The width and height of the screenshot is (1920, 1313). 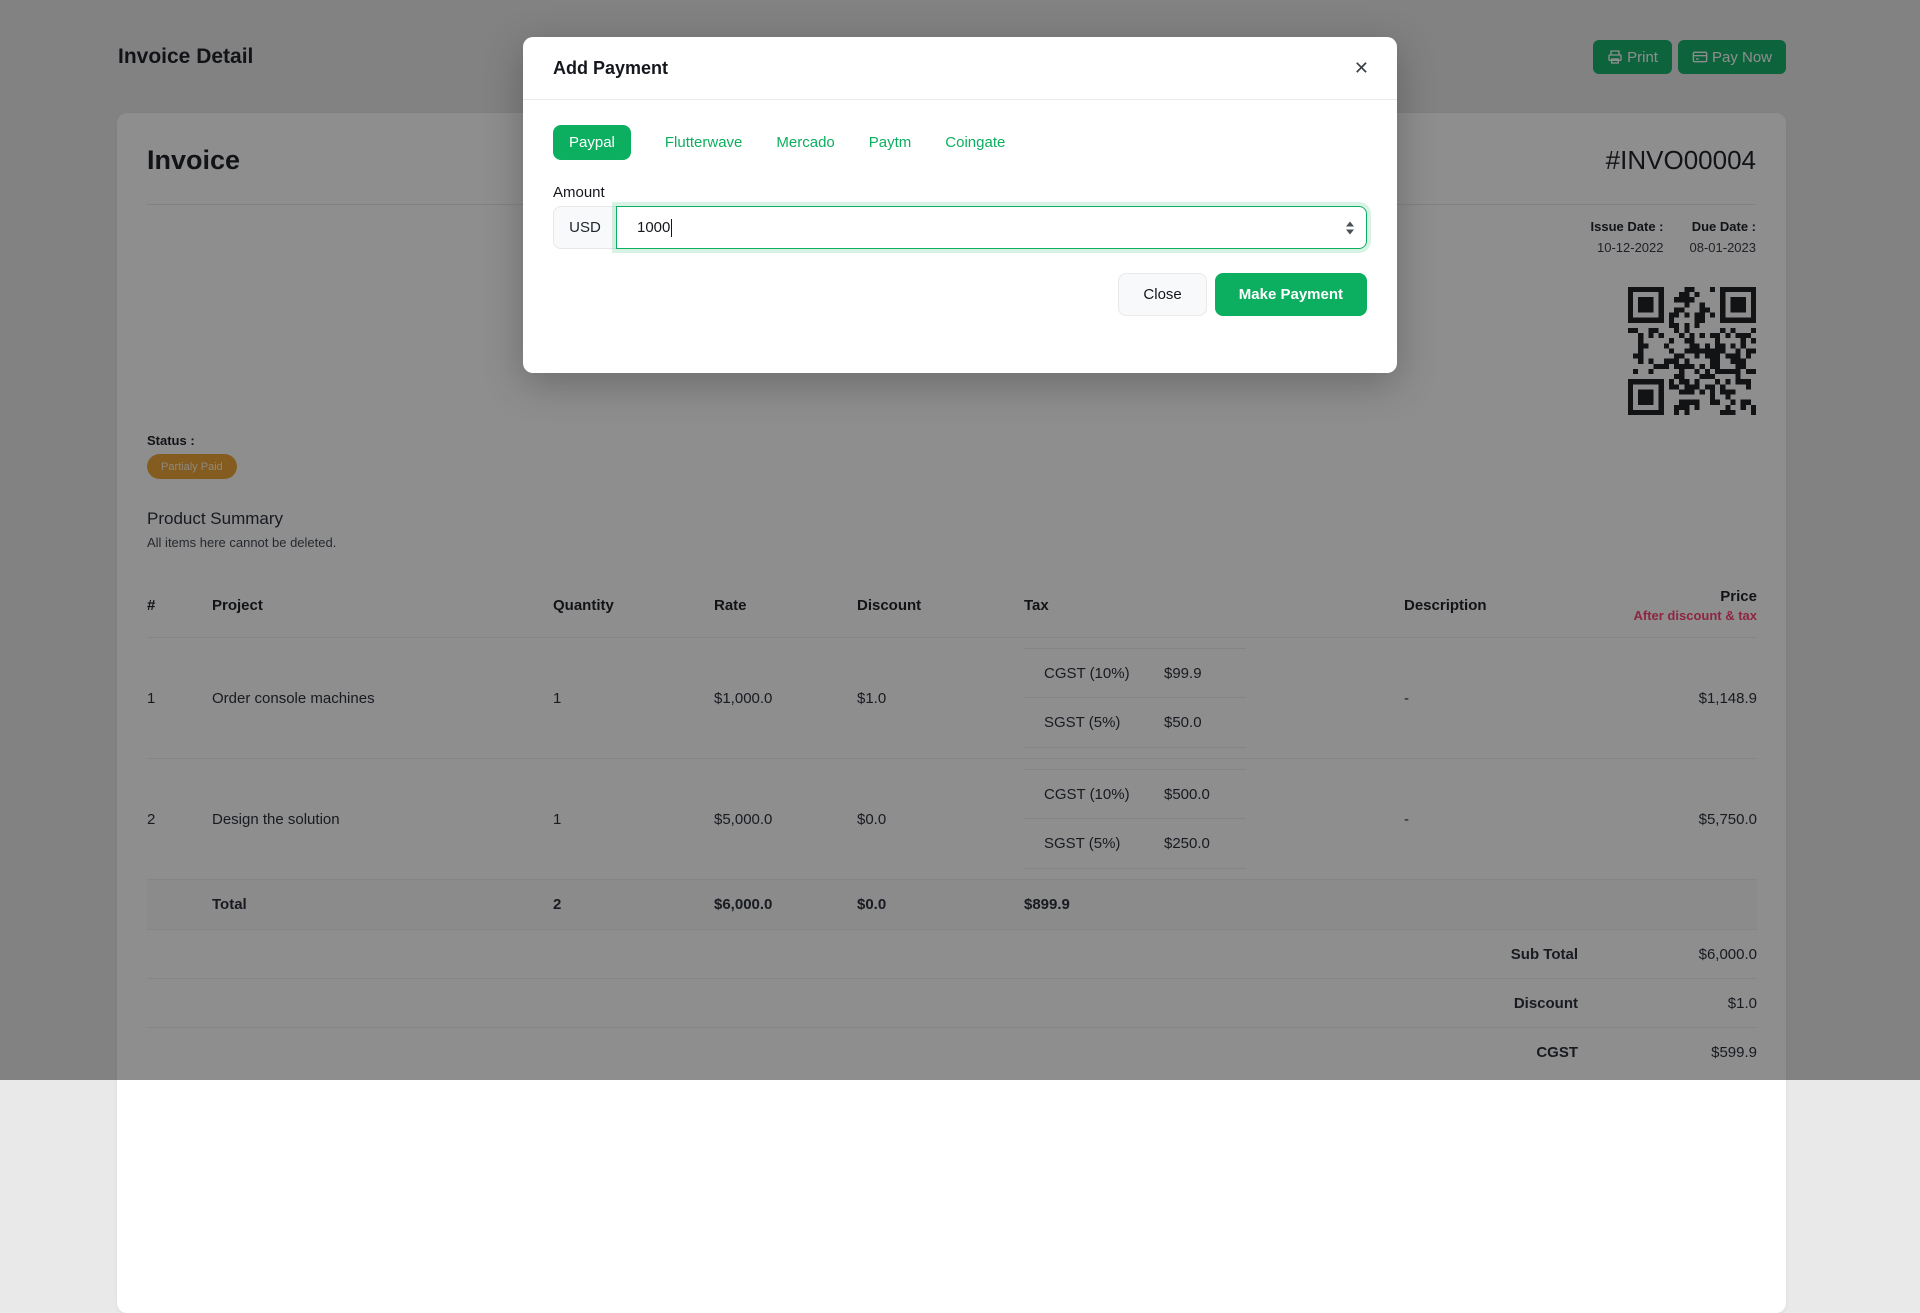 What do you see at coordinates (592, 142) in the screenshot?
I see `payment-method-tab: Paypal` at bounding box center [592, 142].